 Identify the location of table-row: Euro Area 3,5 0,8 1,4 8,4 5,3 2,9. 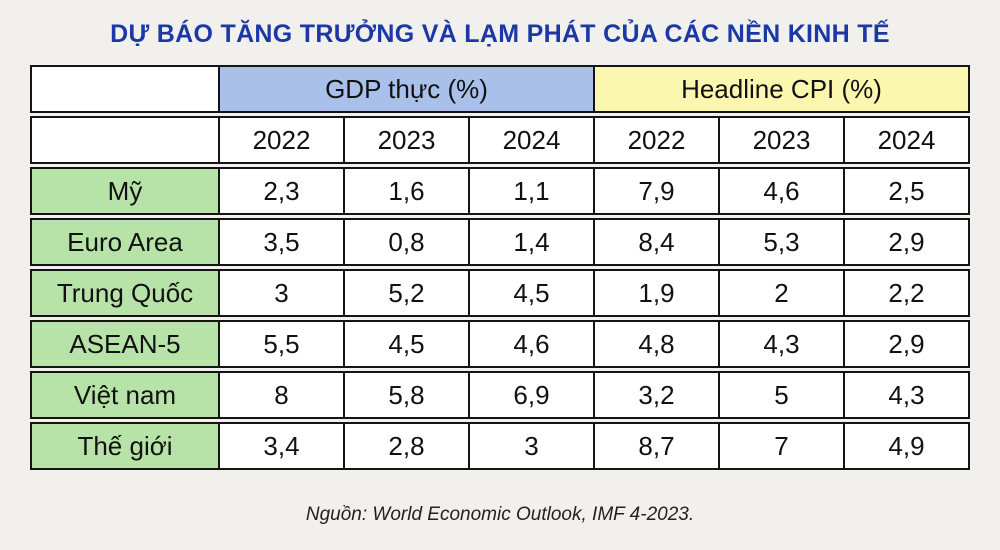
(500, 242).